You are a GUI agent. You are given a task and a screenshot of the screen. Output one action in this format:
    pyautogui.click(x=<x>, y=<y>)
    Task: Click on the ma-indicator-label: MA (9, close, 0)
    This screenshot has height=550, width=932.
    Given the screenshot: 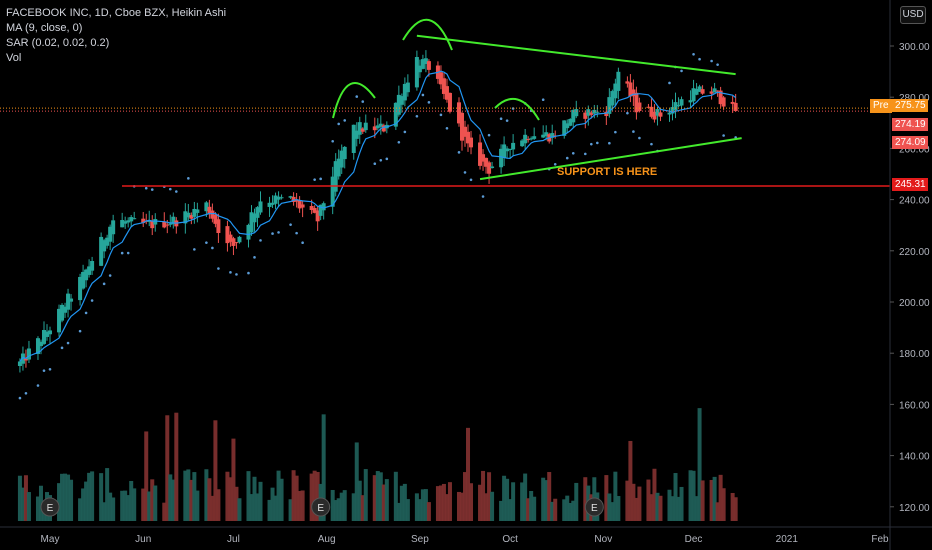 What is the action you would take?
    pyautogui.click(x=44, y=28)
    